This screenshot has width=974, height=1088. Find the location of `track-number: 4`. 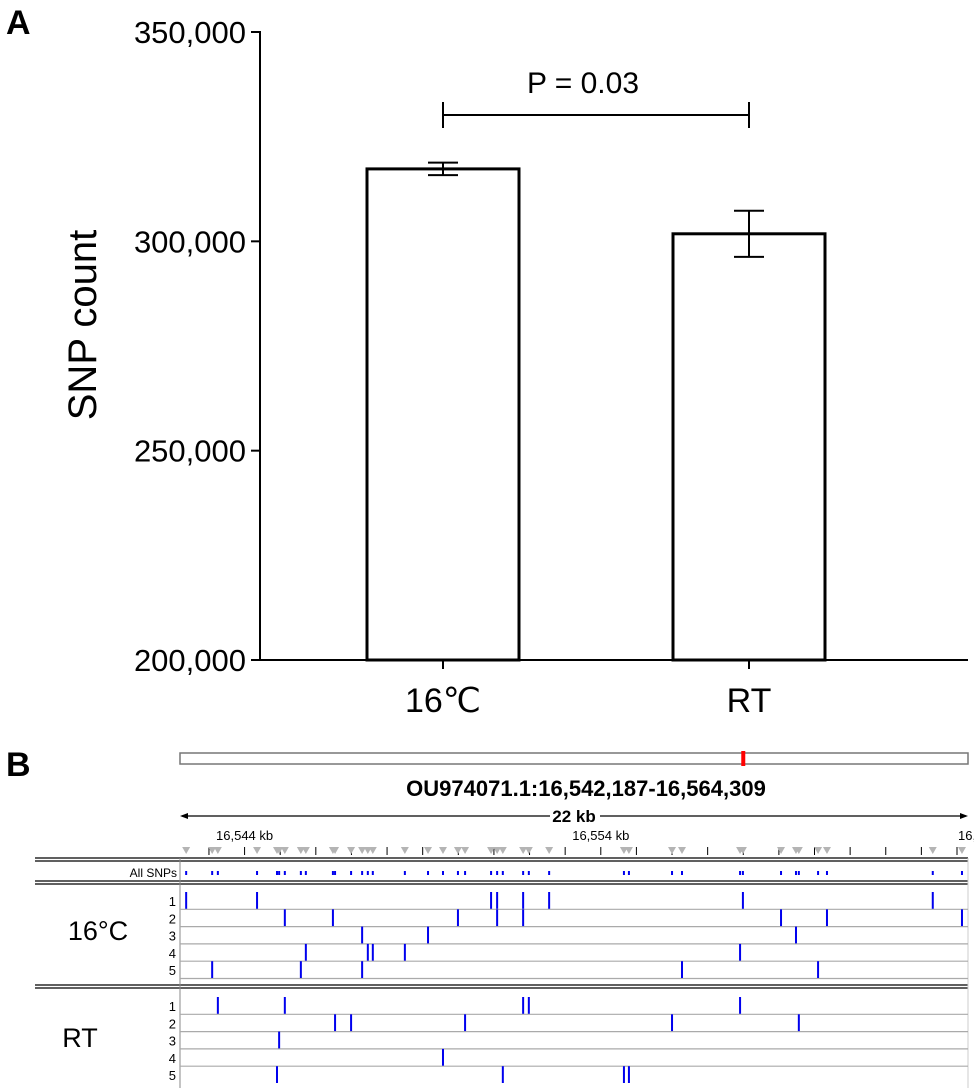

track-number: 4 is located at coordinates (172, 953).